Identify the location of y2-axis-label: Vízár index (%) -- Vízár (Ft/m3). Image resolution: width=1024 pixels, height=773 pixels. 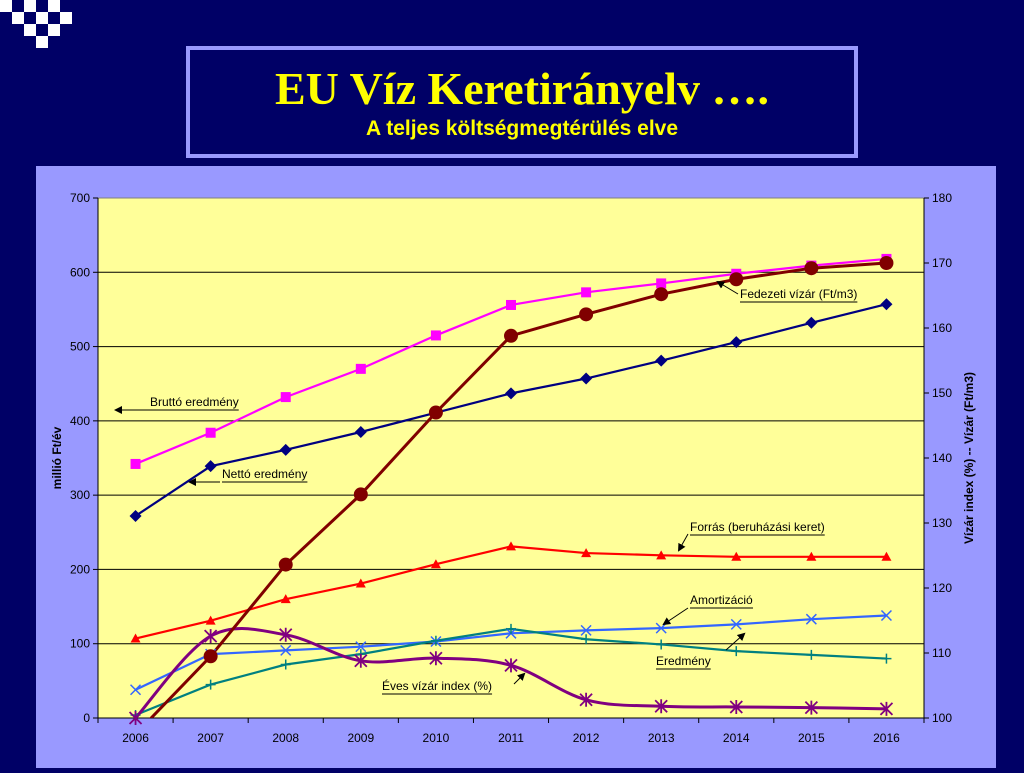
(969, 458).